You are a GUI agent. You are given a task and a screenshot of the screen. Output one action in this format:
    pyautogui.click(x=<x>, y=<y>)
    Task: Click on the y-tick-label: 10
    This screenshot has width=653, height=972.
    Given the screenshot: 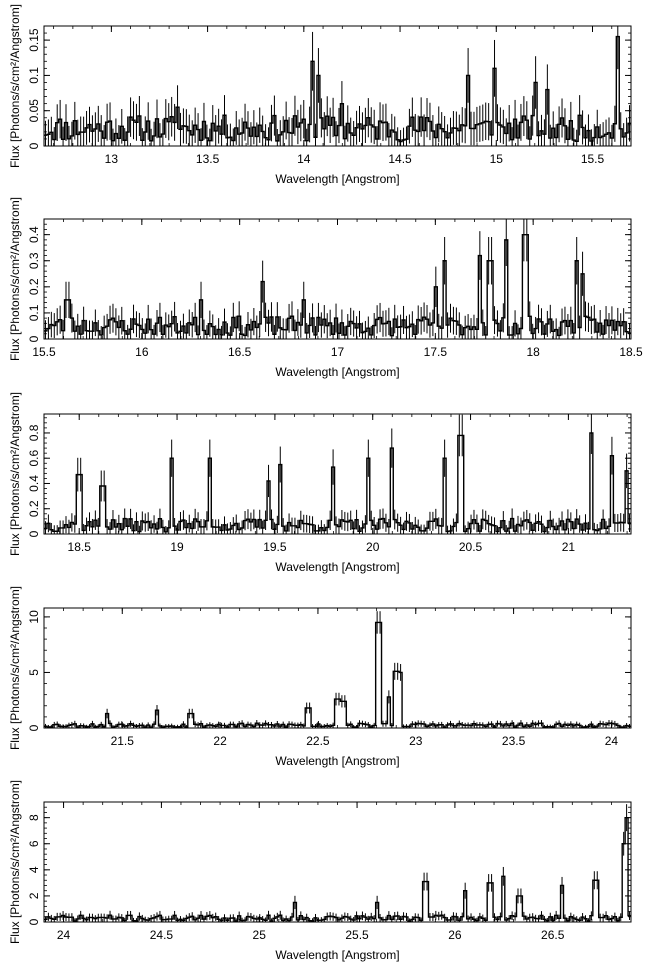 What is the action you would take?
    pyautogui.click(x=34, y=617)
    